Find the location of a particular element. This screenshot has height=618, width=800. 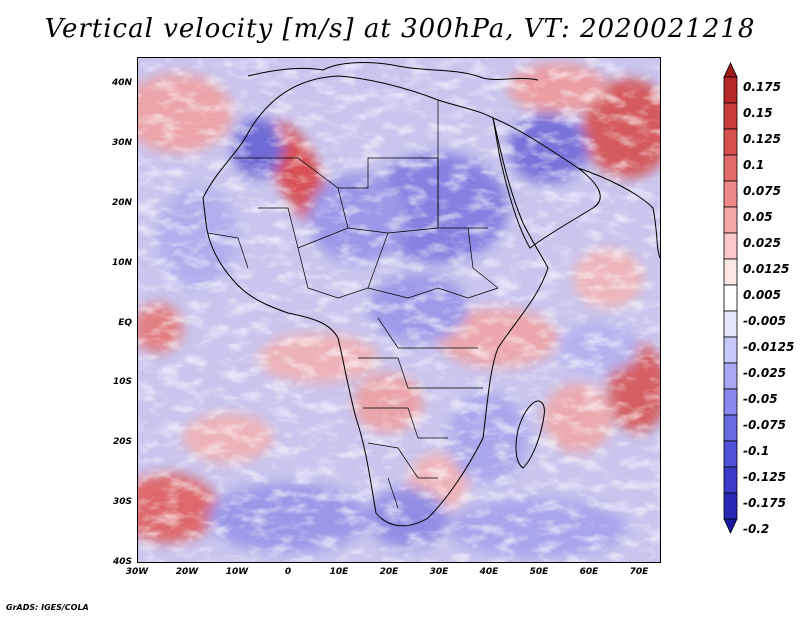

colorbar-label: 0.175 is located at coordinates (762, 87).